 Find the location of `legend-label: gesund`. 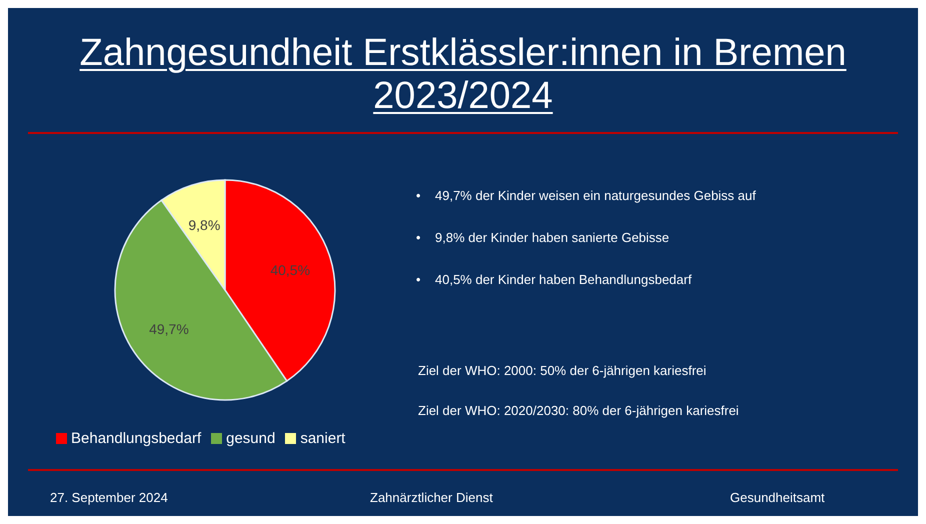

legend-label: gesund is located at coordinates (251, 438).